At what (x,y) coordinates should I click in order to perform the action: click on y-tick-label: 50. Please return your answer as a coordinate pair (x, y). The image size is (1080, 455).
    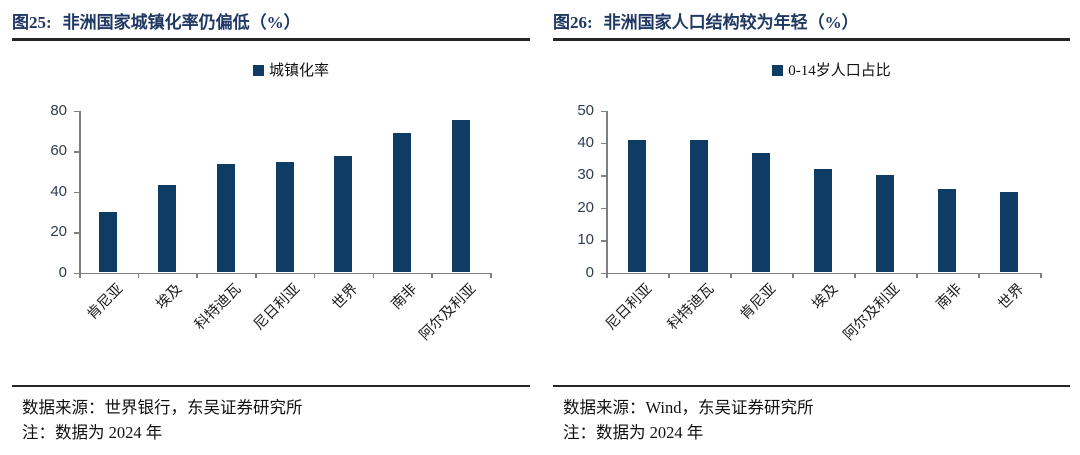
    Looking at the image, I should click on (585, 110).